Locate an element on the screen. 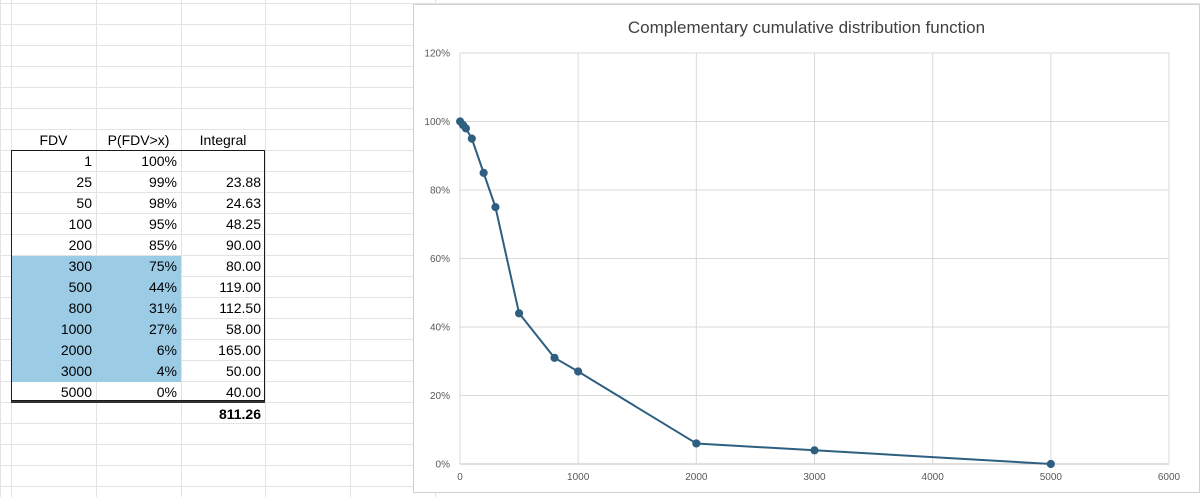 Image resolution: width=1200 pixels, height=497 pixels. integral-cell: 90.00 is located at coordinates (243, 245).